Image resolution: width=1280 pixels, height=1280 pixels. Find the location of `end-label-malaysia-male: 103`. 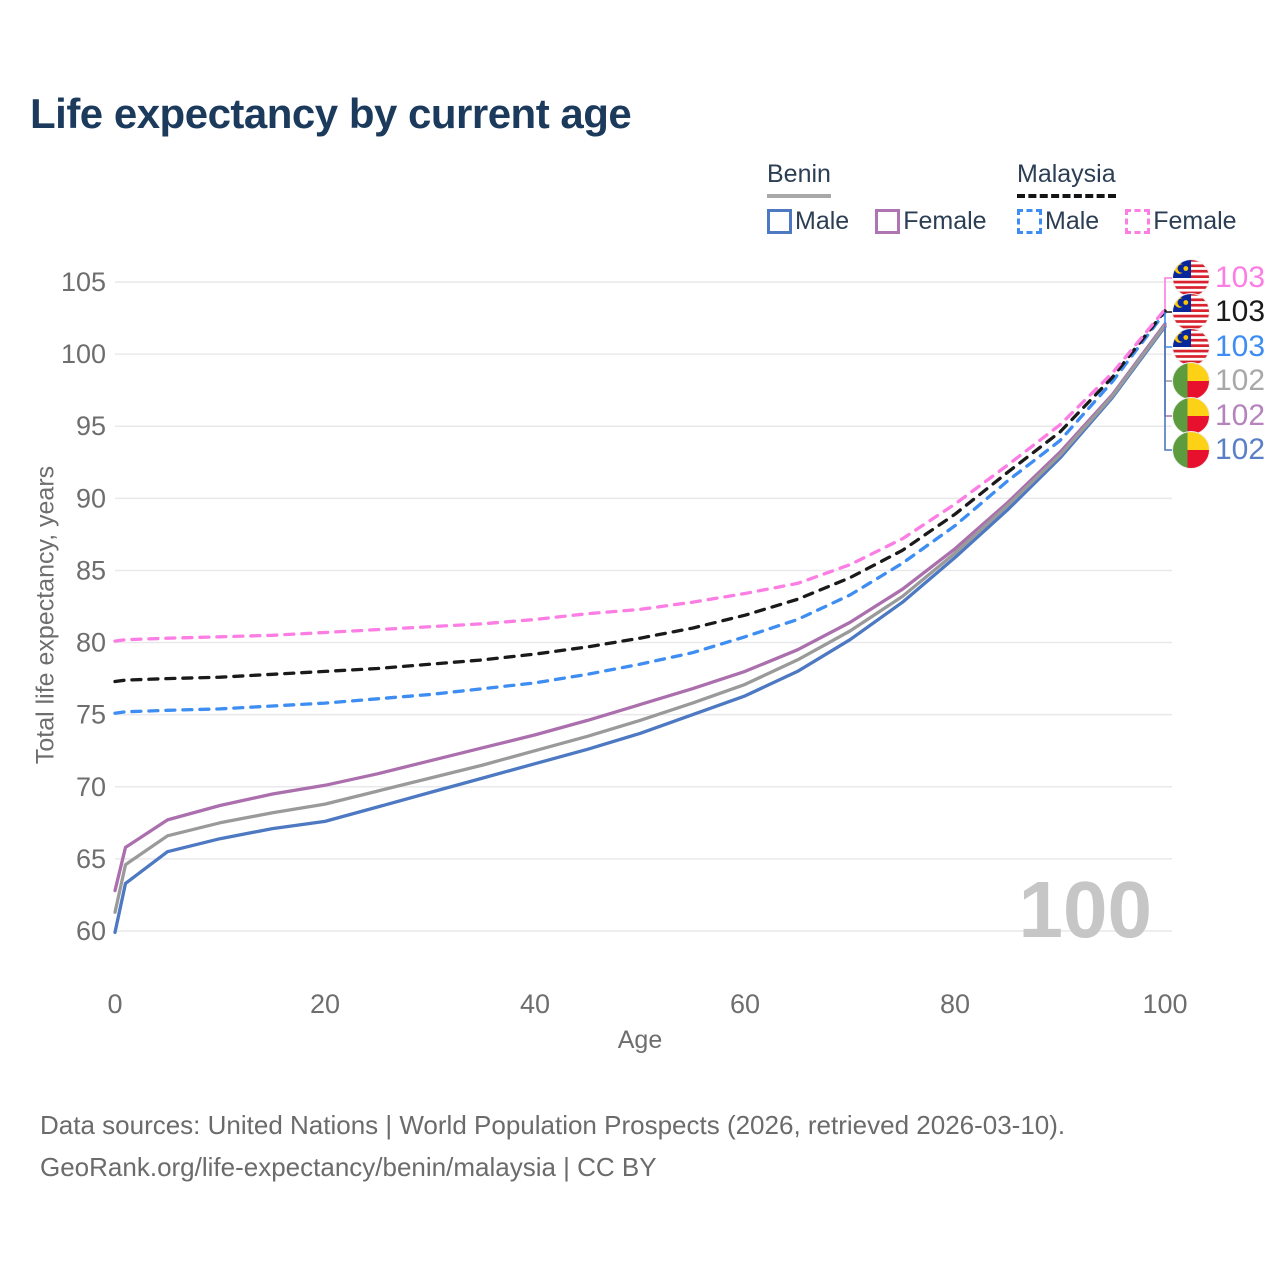

end-label-malaysia-male: 103 is located at coordinates (1218, 347).